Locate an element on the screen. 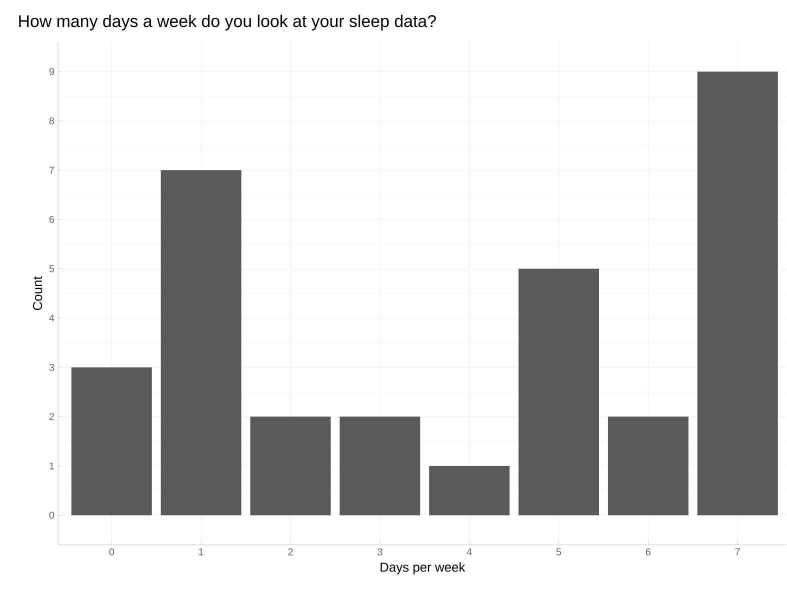  x-tick-label: 0 is located at coordinates (111, 552).